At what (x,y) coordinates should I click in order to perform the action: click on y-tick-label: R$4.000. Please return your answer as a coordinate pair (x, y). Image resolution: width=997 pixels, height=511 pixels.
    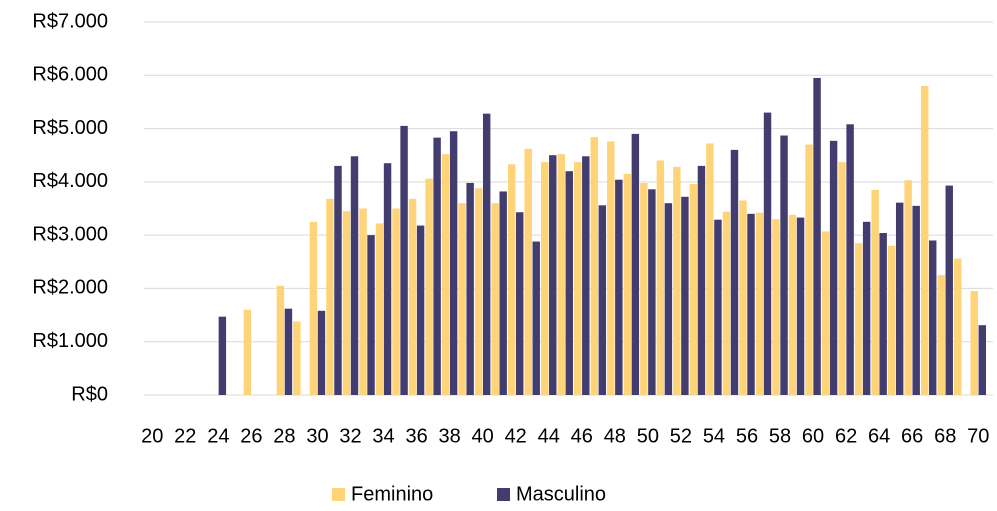
    Looking at the image, I should click on (70, 181).